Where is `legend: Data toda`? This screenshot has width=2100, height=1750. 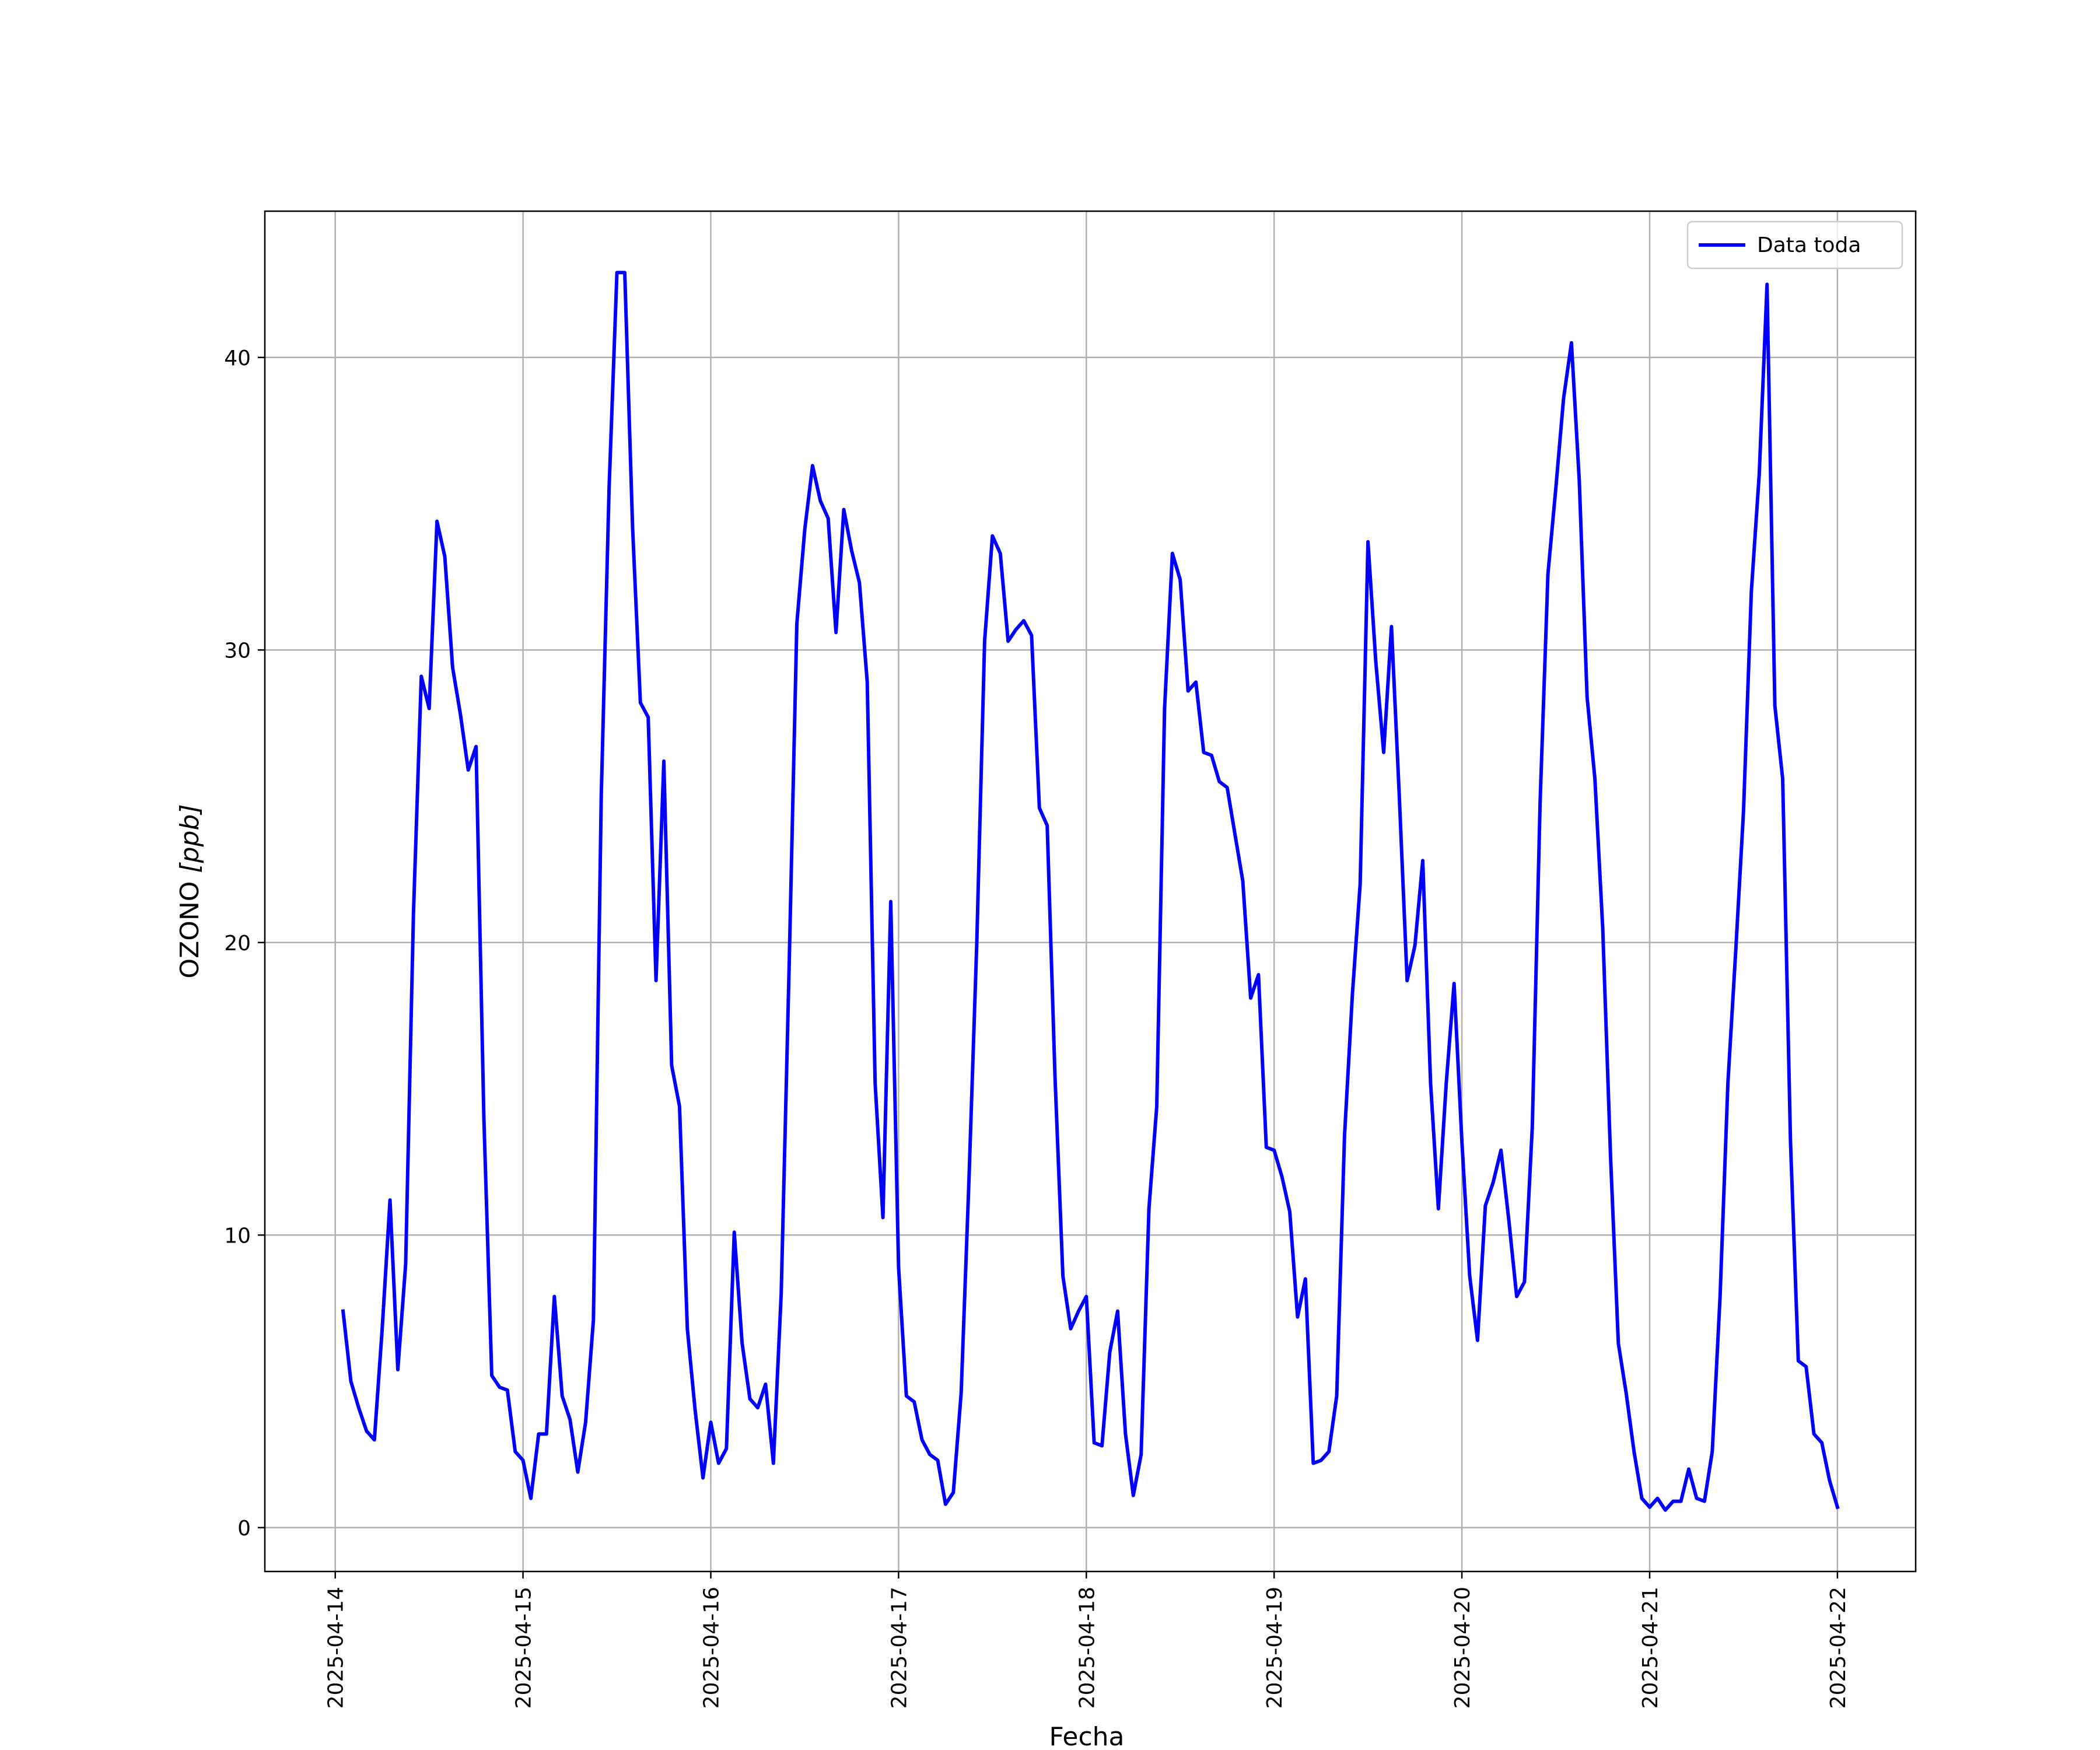 legend: Data toda is located at coordinates (1794, 245).